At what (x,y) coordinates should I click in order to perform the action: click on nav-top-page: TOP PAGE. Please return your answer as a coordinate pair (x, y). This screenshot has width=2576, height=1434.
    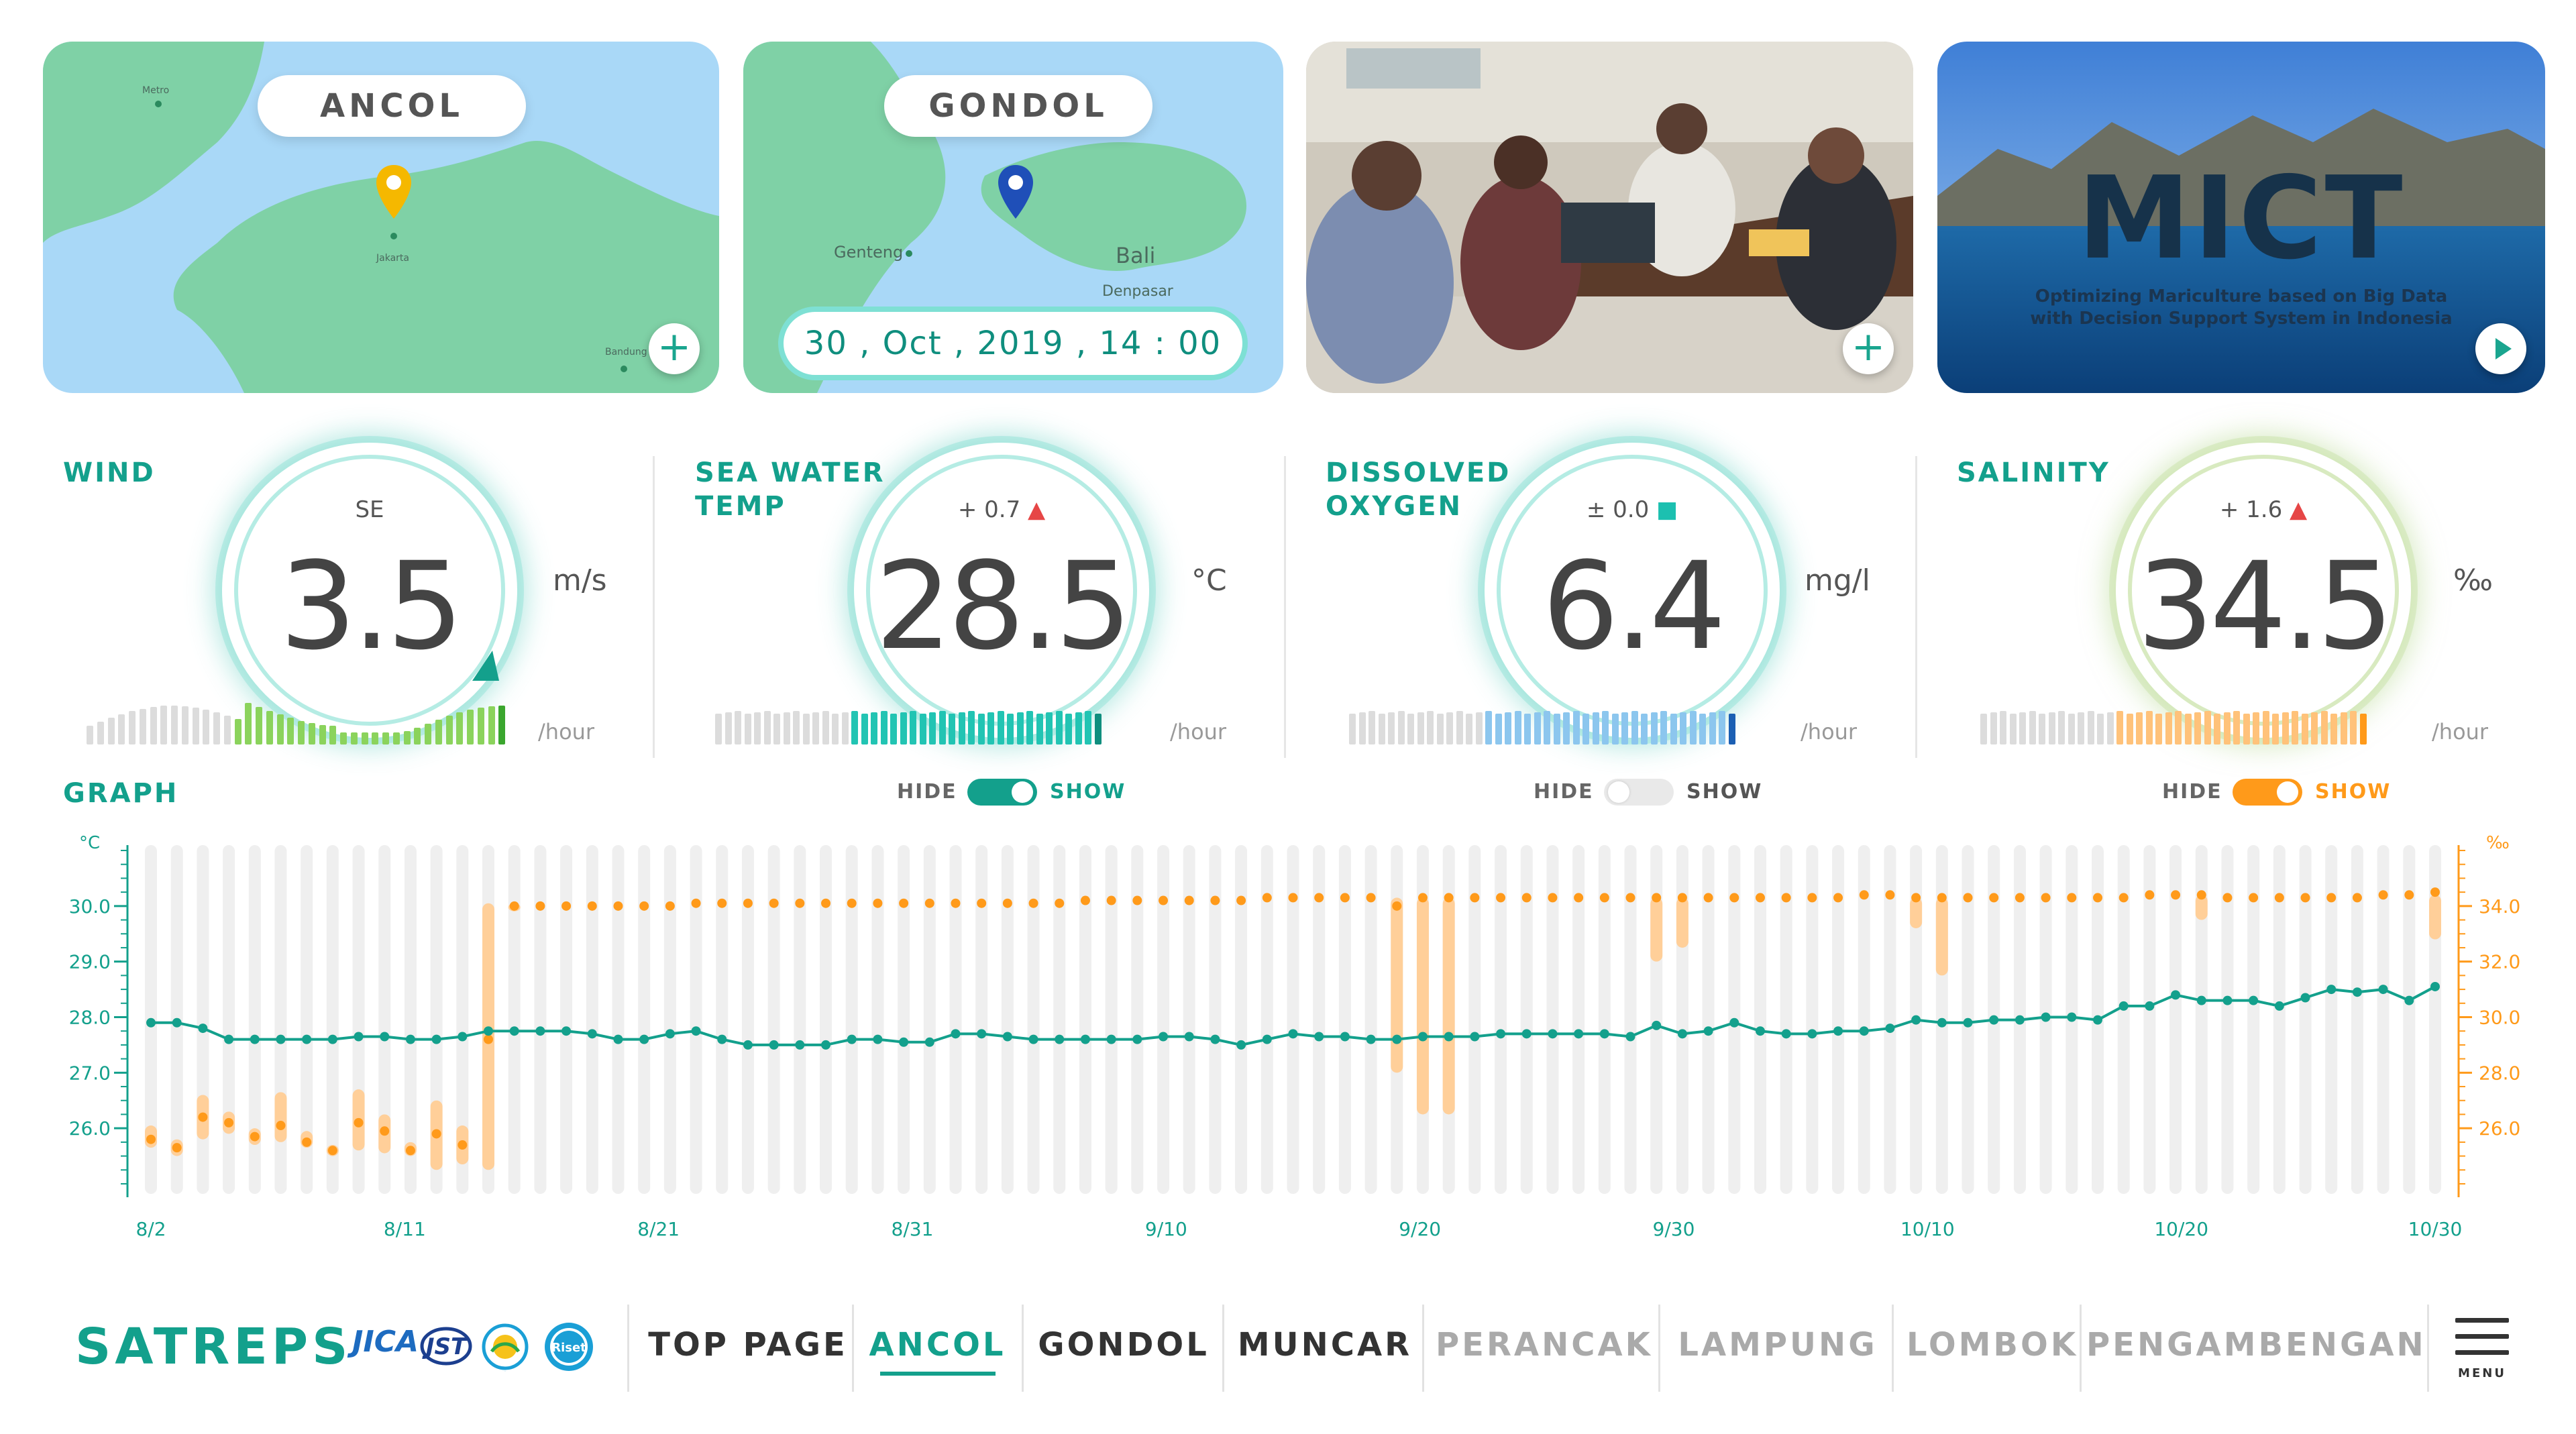
    Looking at the image, I should click on (748, 1345).